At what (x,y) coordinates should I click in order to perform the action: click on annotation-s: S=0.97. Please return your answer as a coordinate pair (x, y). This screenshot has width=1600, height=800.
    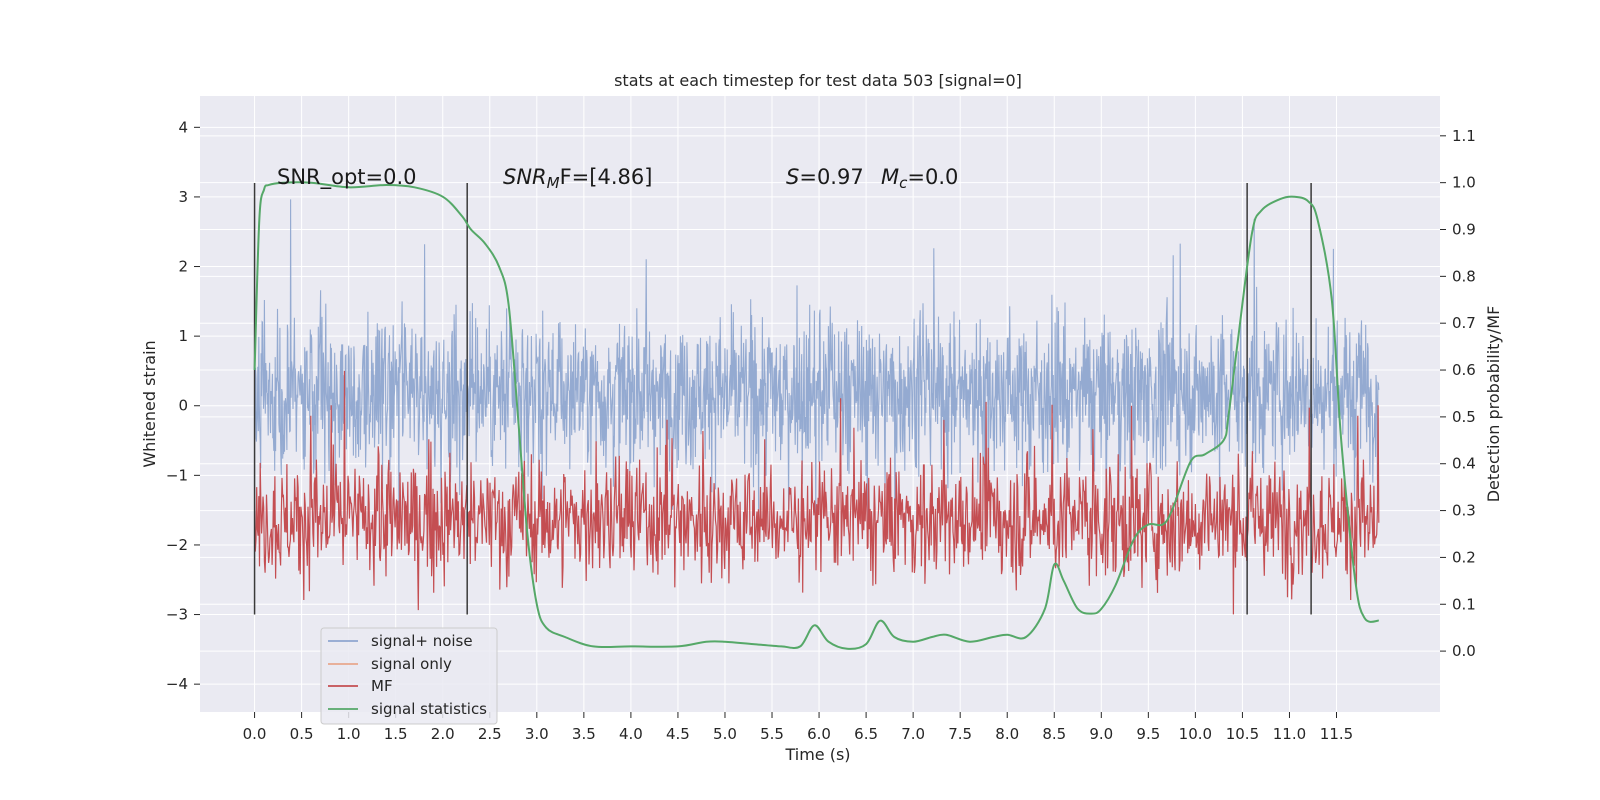
    Looking at the image, I should click on (825, 177).